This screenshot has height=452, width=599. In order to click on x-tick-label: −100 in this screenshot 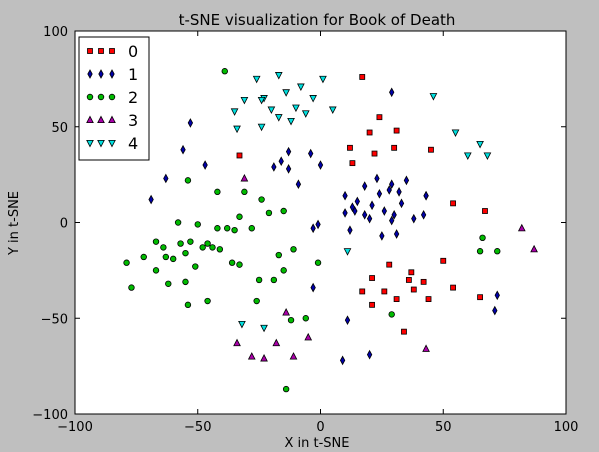, I will do `click(75, 427)`.